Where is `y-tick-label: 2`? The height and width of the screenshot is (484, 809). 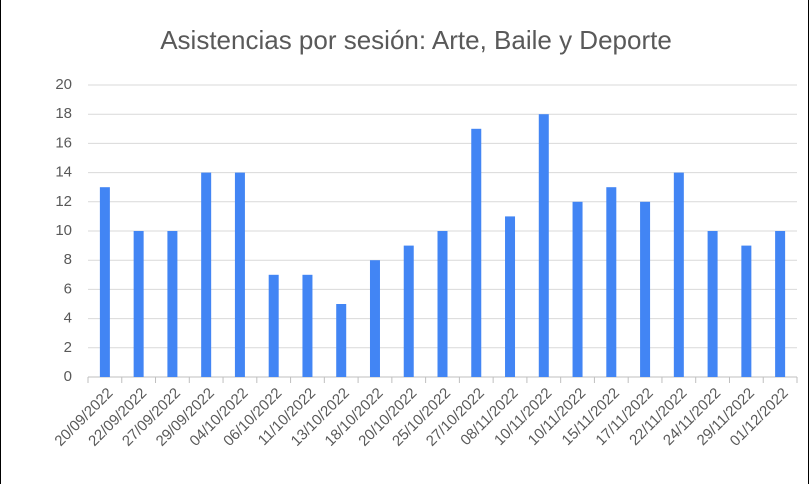
y-tick-label: 2 is located at coordinates (68, 347).